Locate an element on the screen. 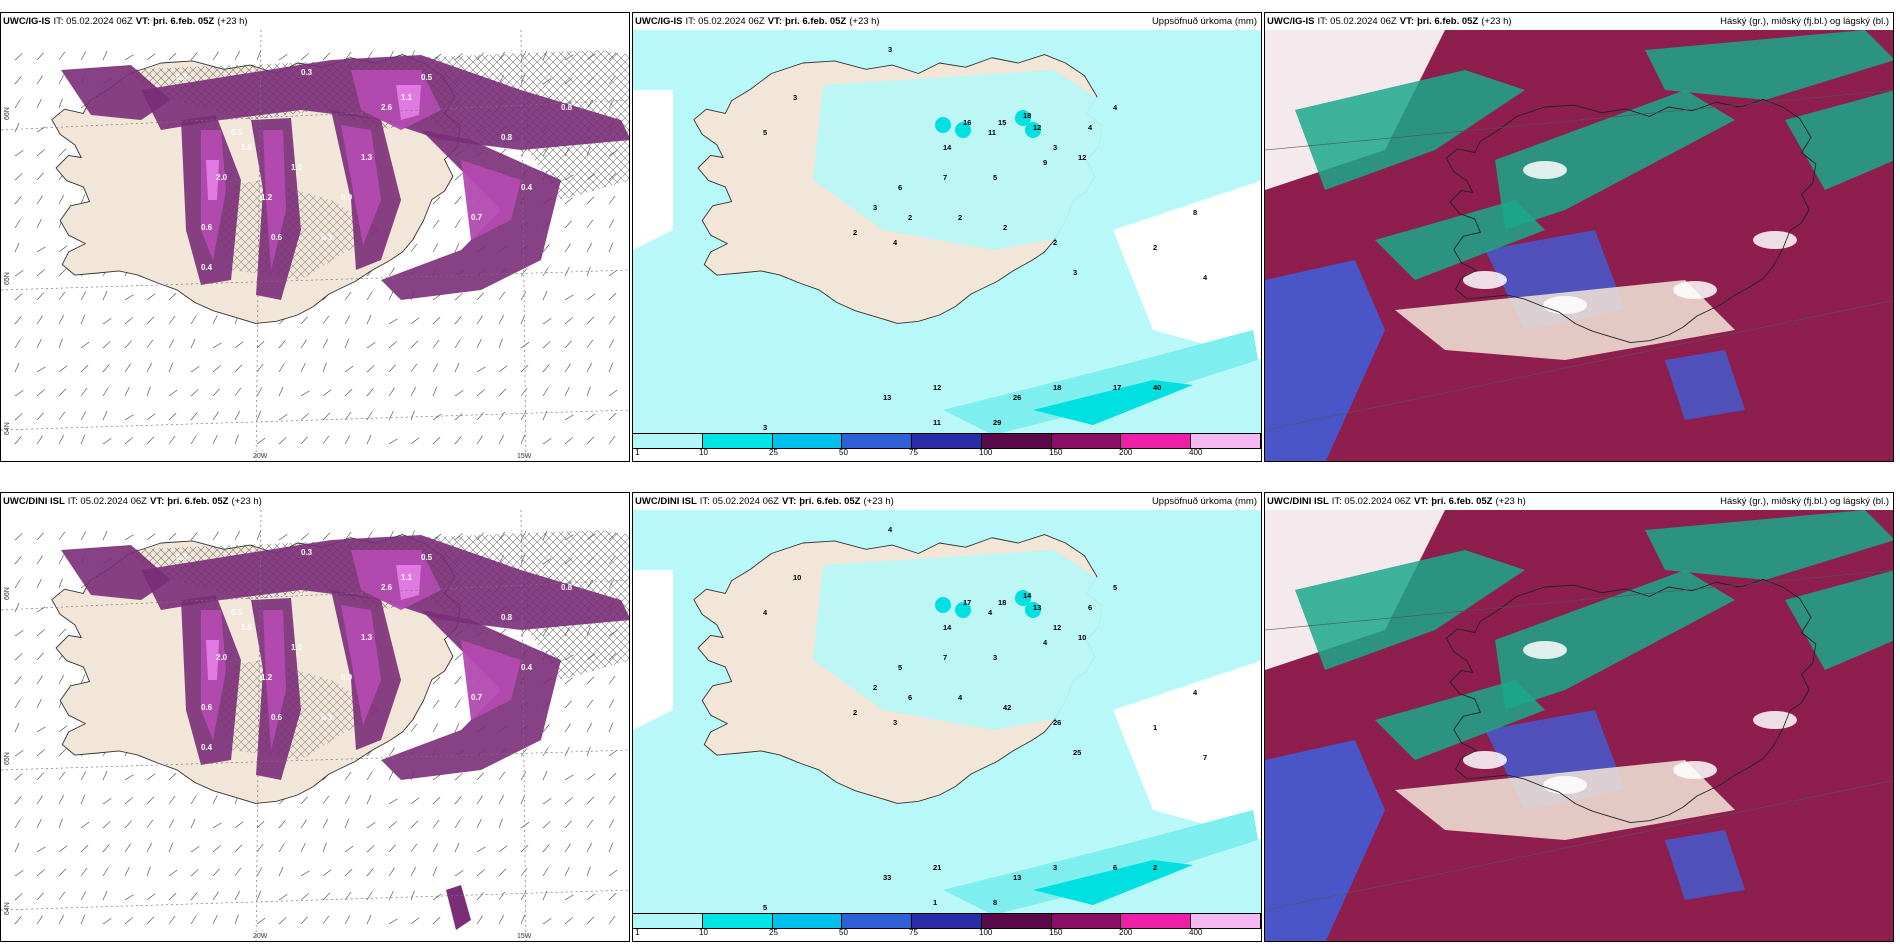 The height and width of the screenshot is (950, 1900). precip-value-label: 5 is located at coordinates (1115, 587).